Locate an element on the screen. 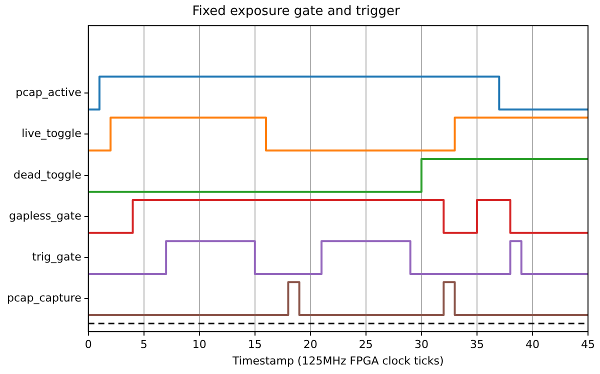 The image size is (600, 374). x-tick-label: 40 is located at coordinates (532, 345).